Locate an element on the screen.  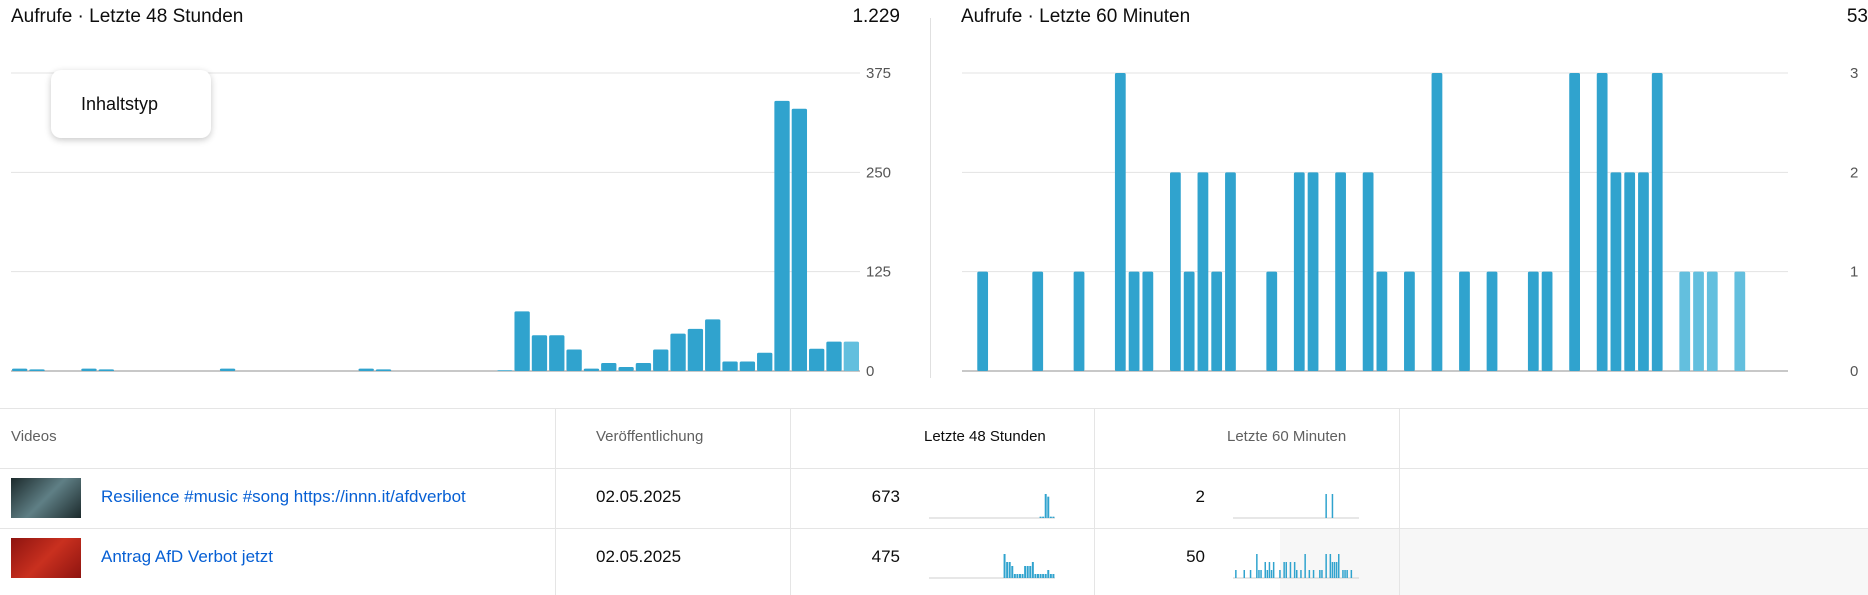
video-title-link: Antrag AfD Verbot jetzt is located at coordinates (187, 556).